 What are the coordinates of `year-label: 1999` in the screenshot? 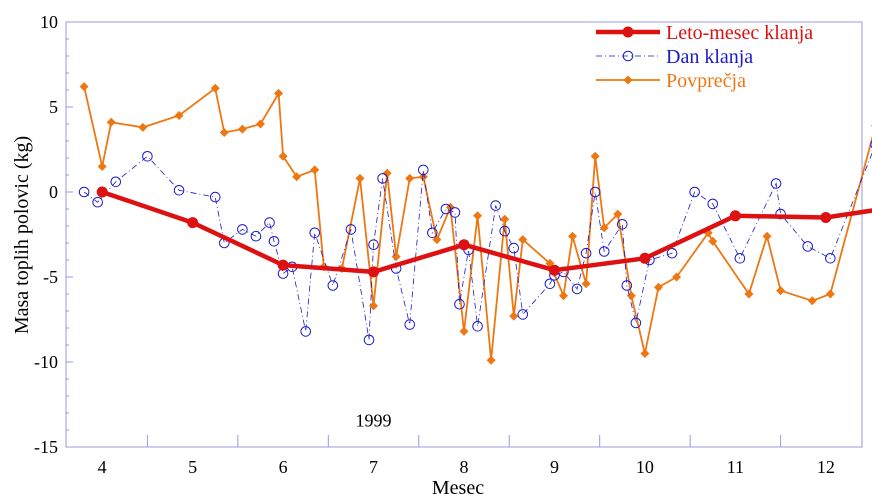 It's located at (374, 421).